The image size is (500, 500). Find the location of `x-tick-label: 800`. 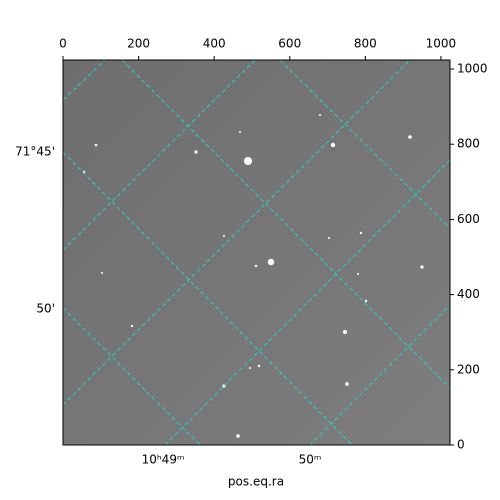

x-tick-label: 800 is located at coordinates (365, 44).